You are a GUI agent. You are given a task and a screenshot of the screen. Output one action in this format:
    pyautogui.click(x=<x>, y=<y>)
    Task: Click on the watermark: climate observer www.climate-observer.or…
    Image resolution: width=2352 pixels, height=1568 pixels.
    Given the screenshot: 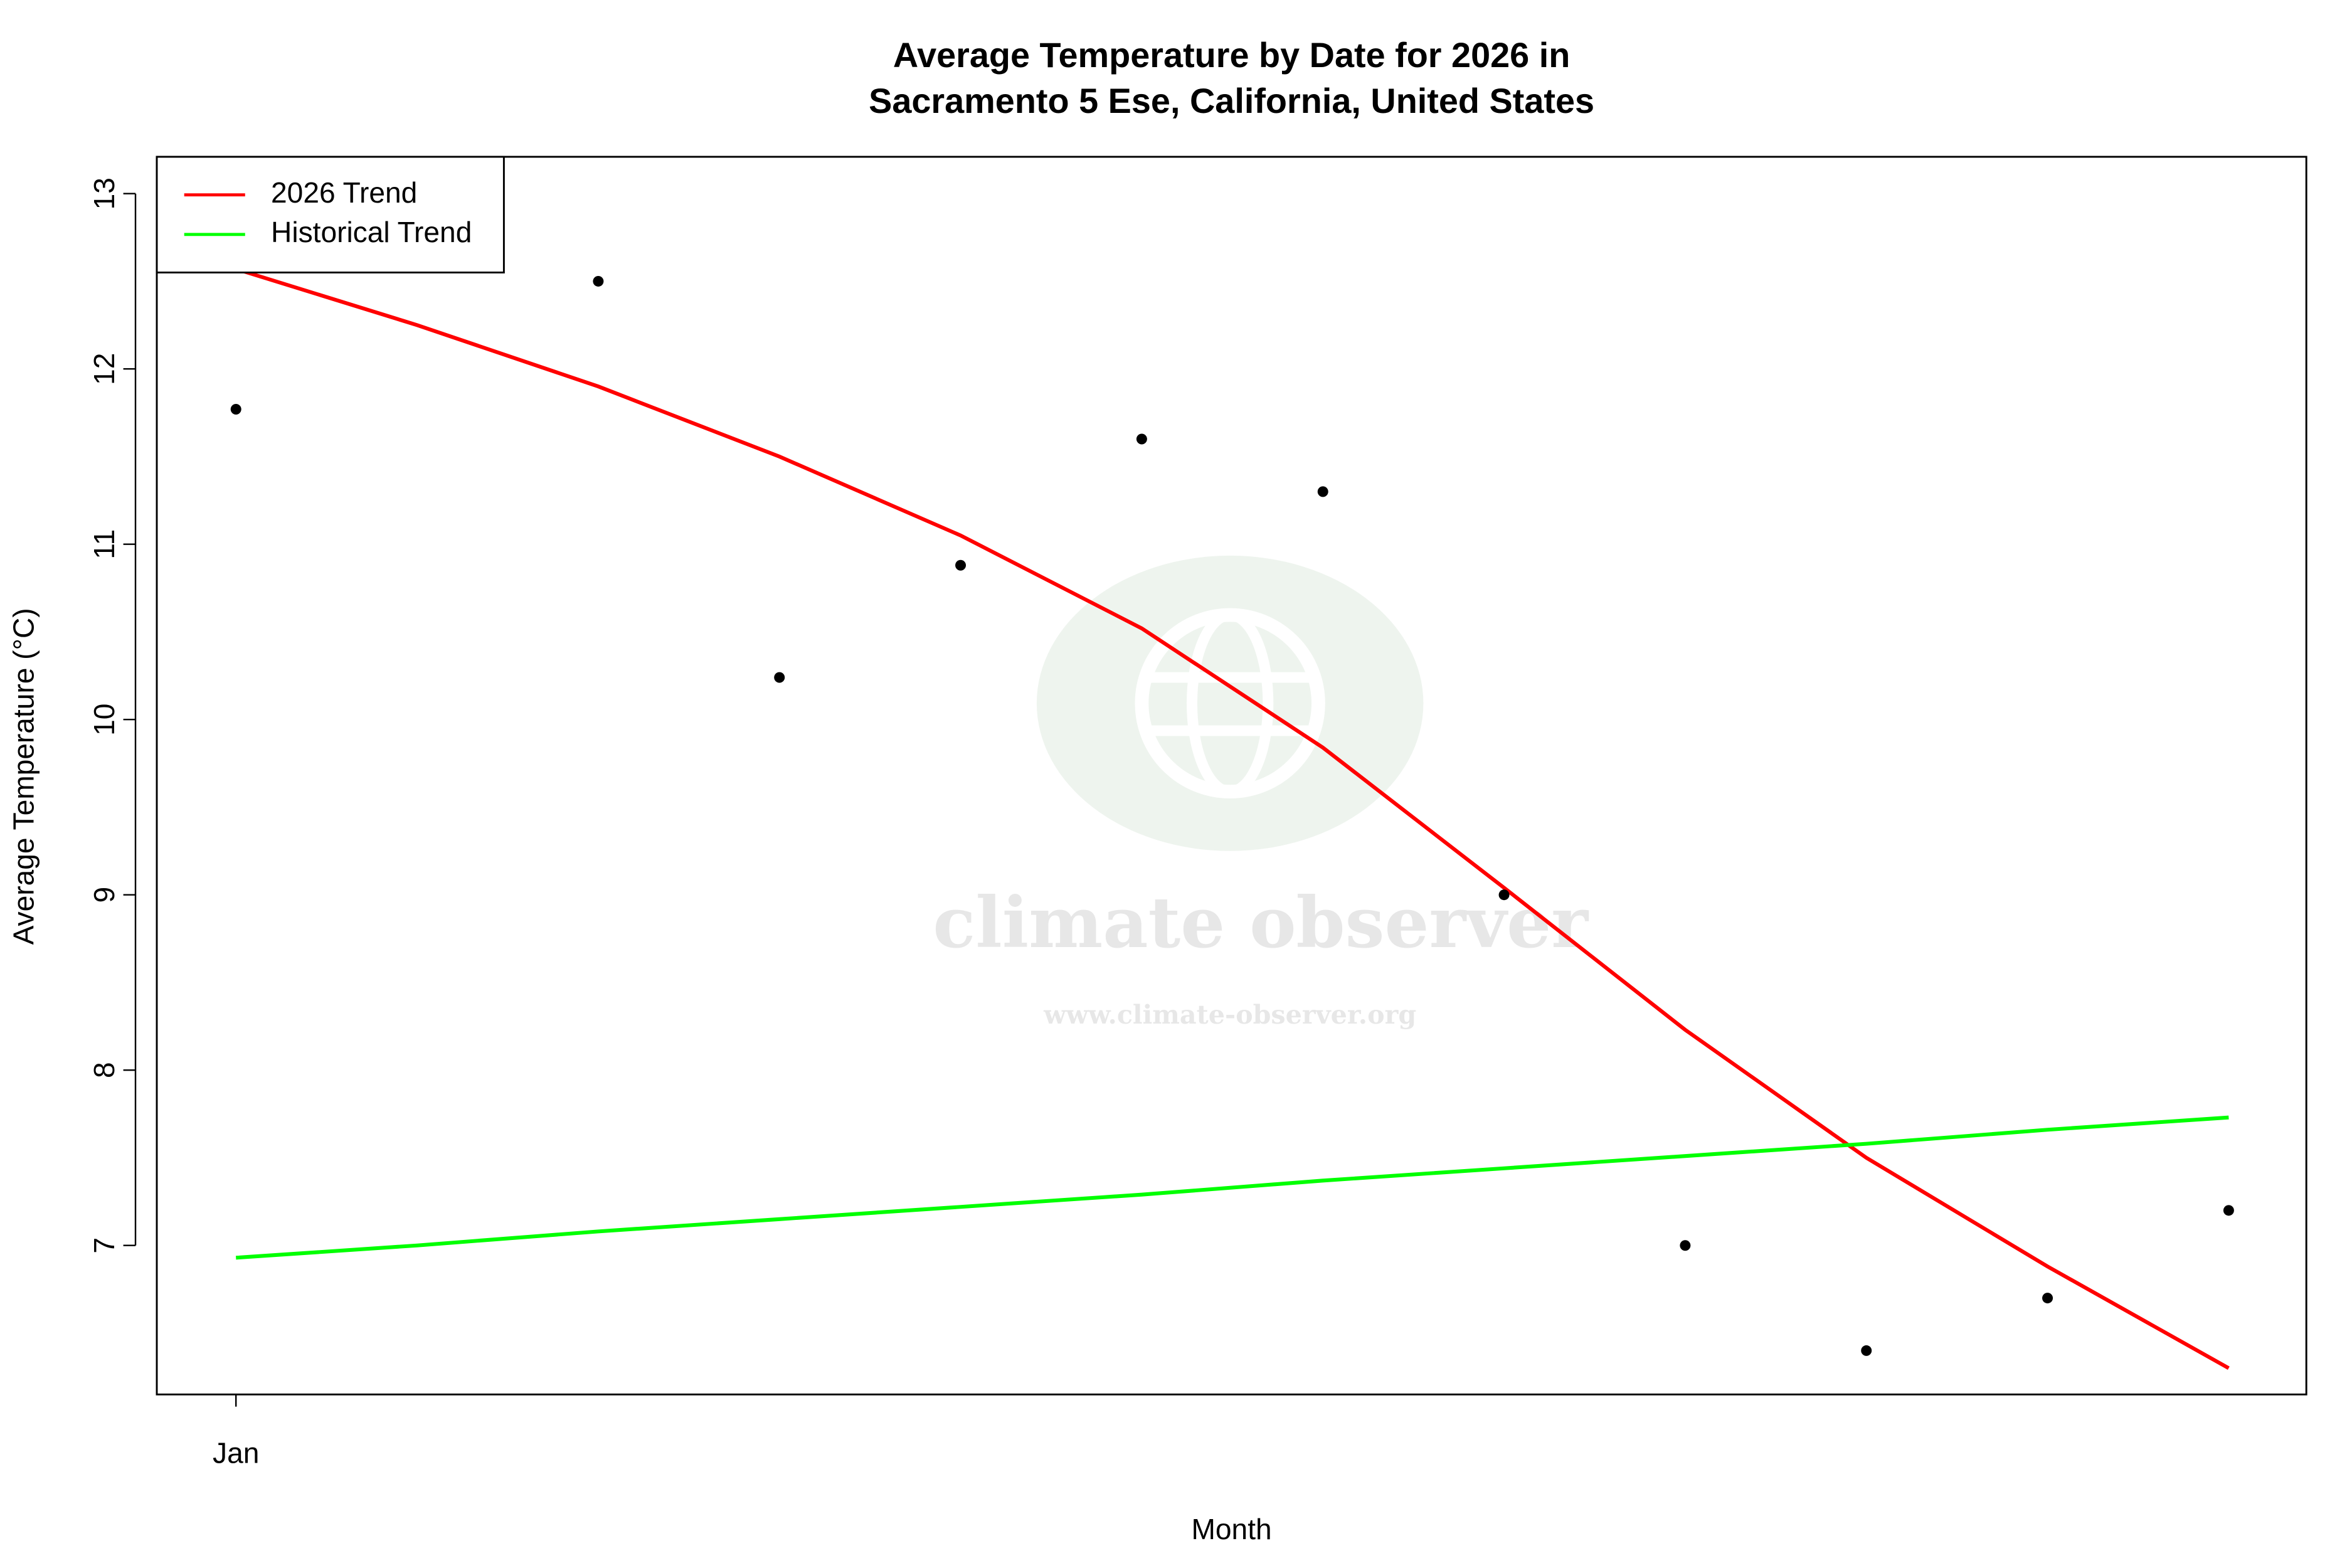 What is the action you would take?
    pyautogui.click(x=1261, y=792)
    